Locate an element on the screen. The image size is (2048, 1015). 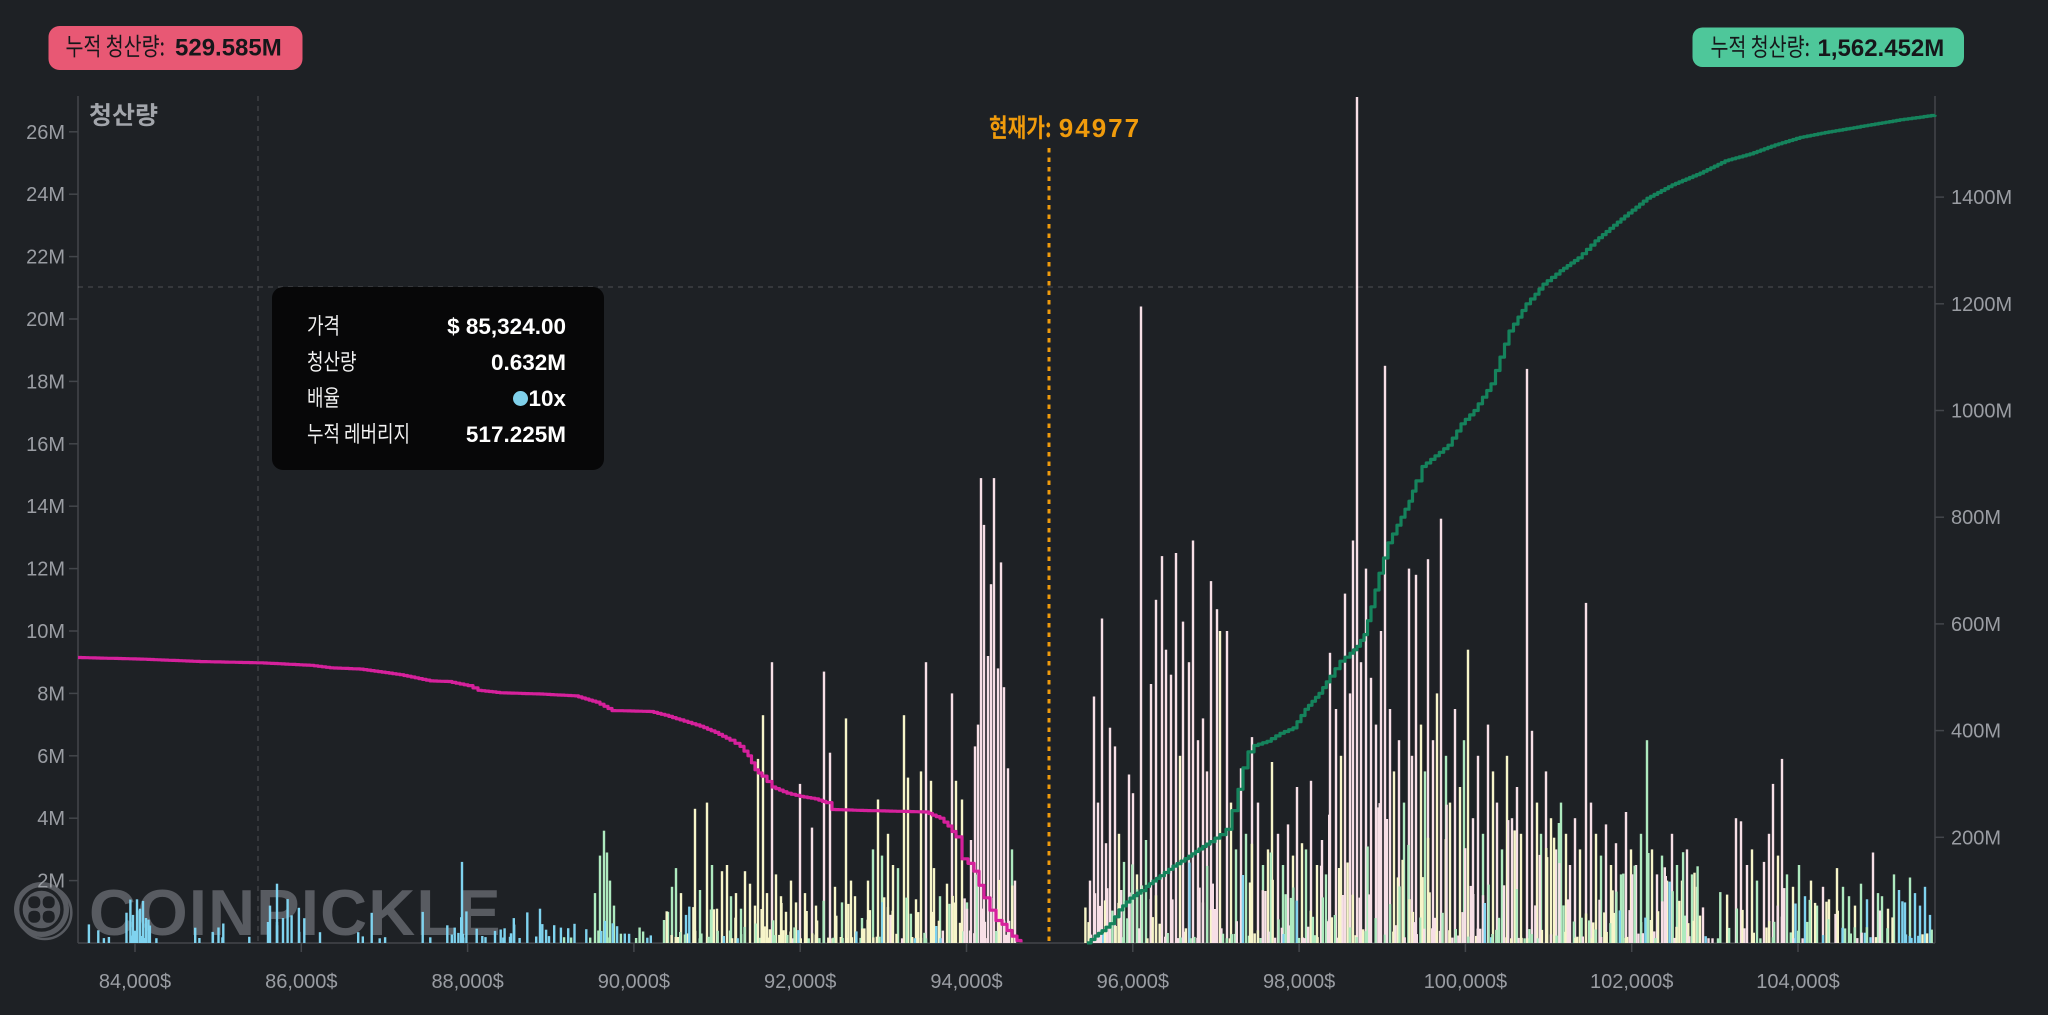
svg-text: 200M is located at coordinates (1976, 838).